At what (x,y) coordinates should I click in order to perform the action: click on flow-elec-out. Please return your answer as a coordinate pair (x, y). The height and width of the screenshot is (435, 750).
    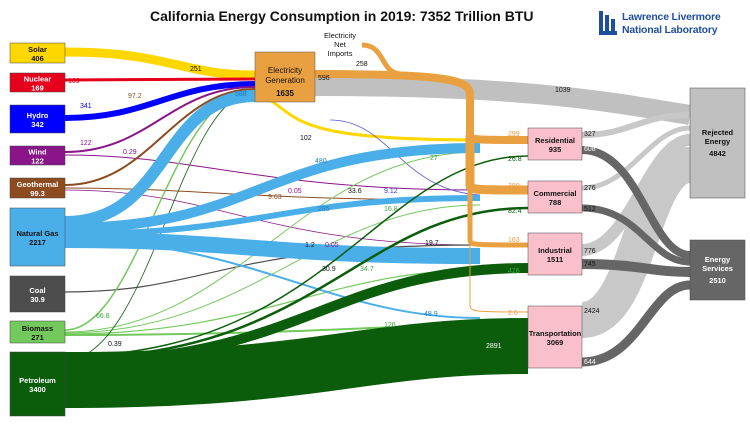
    Looking at the image, I should click on (421, 107).